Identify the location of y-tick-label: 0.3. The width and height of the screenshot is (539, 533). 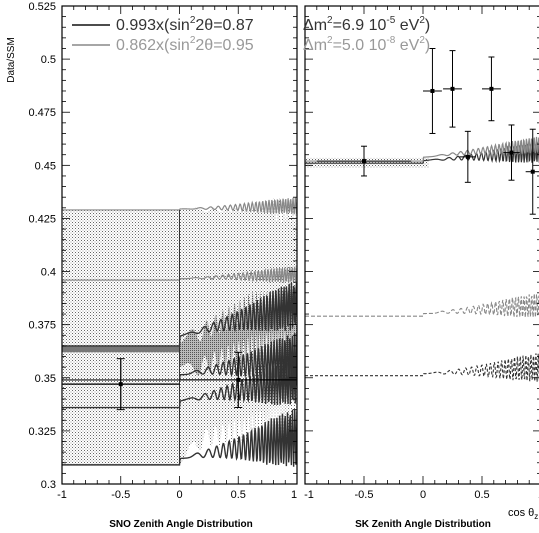
(48, 485).